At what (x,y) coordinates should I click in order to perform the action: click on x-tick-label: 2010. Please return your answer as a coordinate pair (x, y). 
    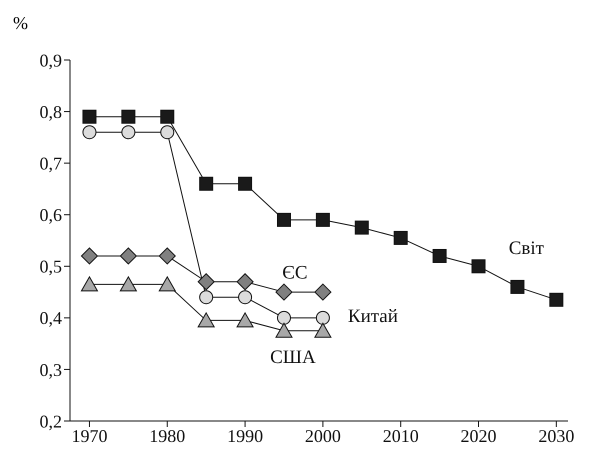
    Looking at the image, I should click on (400, 436).